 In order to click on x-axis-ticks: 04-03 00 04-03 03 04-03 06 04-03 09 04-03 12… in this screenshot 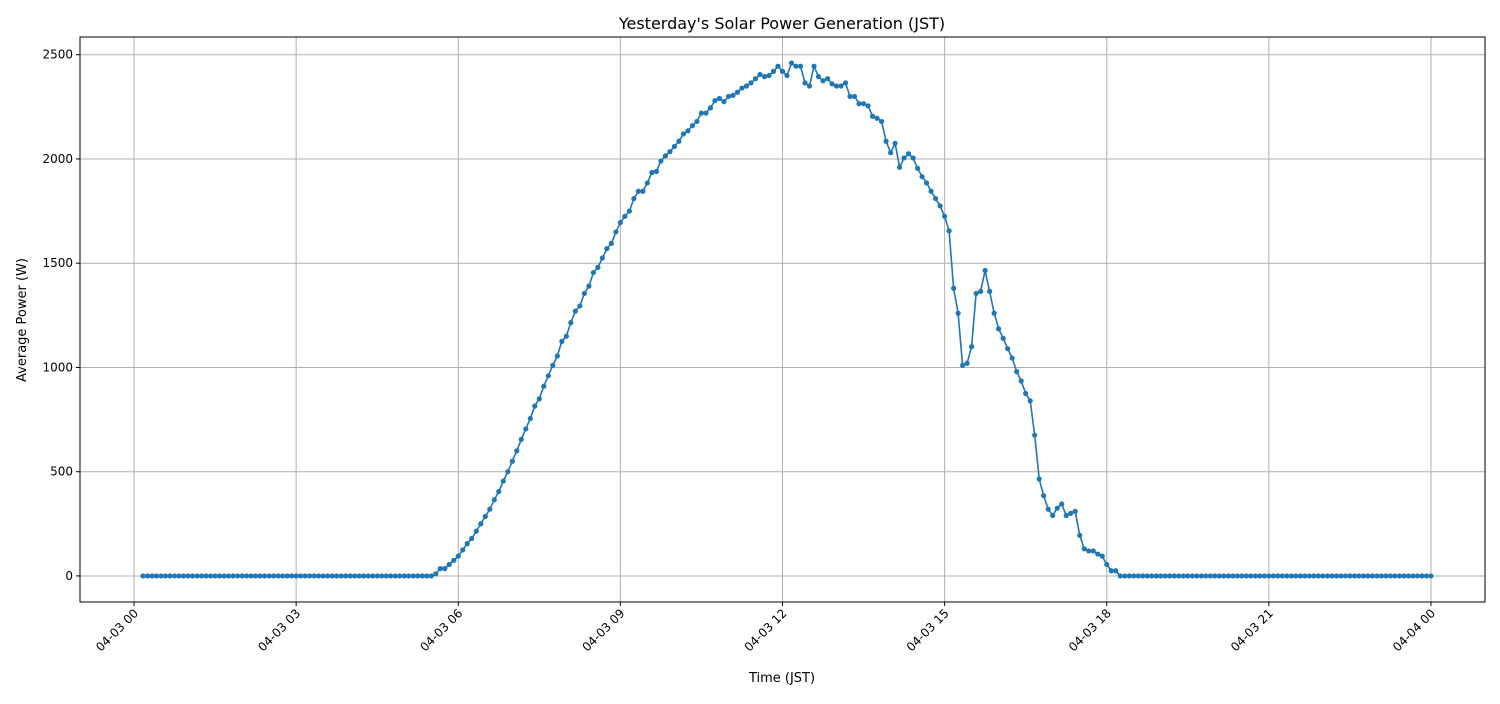, I will do `click(765, 628)`.